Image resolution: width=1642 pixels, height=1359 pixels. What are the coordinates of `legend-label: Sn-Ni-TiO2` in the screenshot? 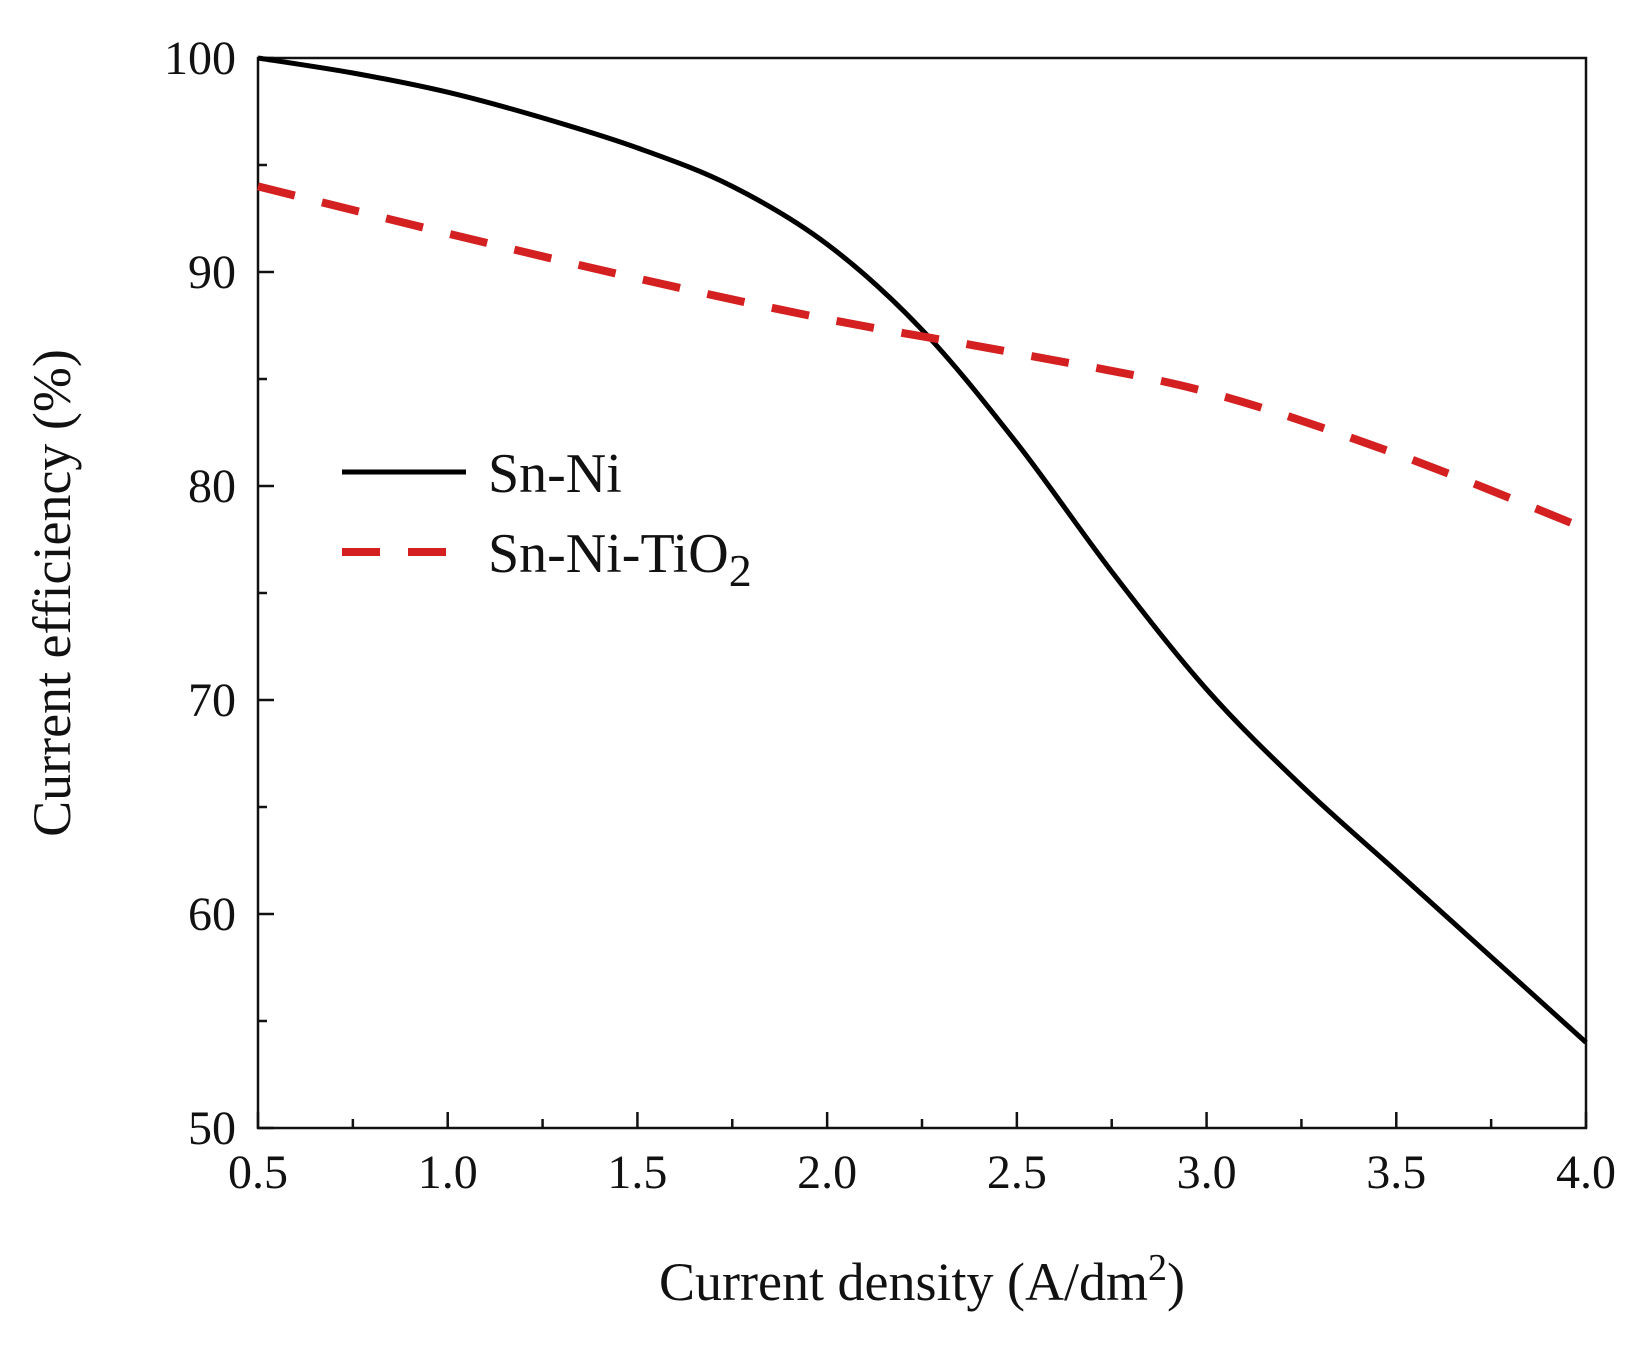 It's located at (620, 559).